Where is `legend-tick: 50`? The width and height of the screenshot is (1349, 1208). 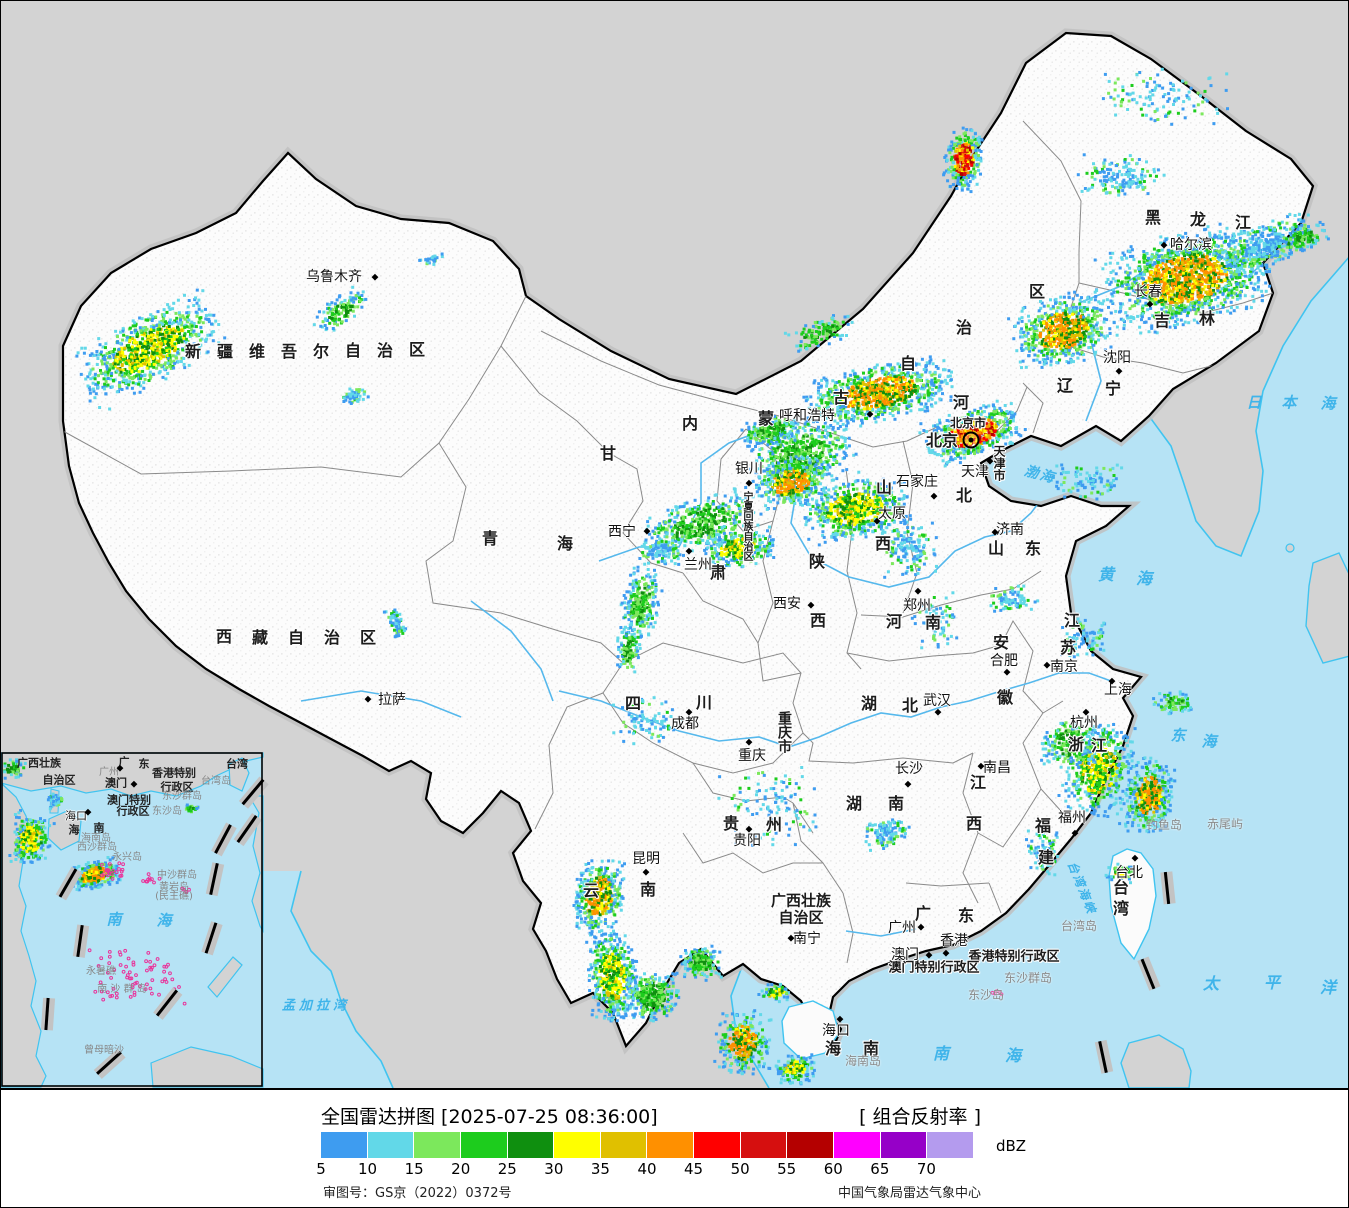
legend-tick: 50 is located at coordinates (740, 1169).